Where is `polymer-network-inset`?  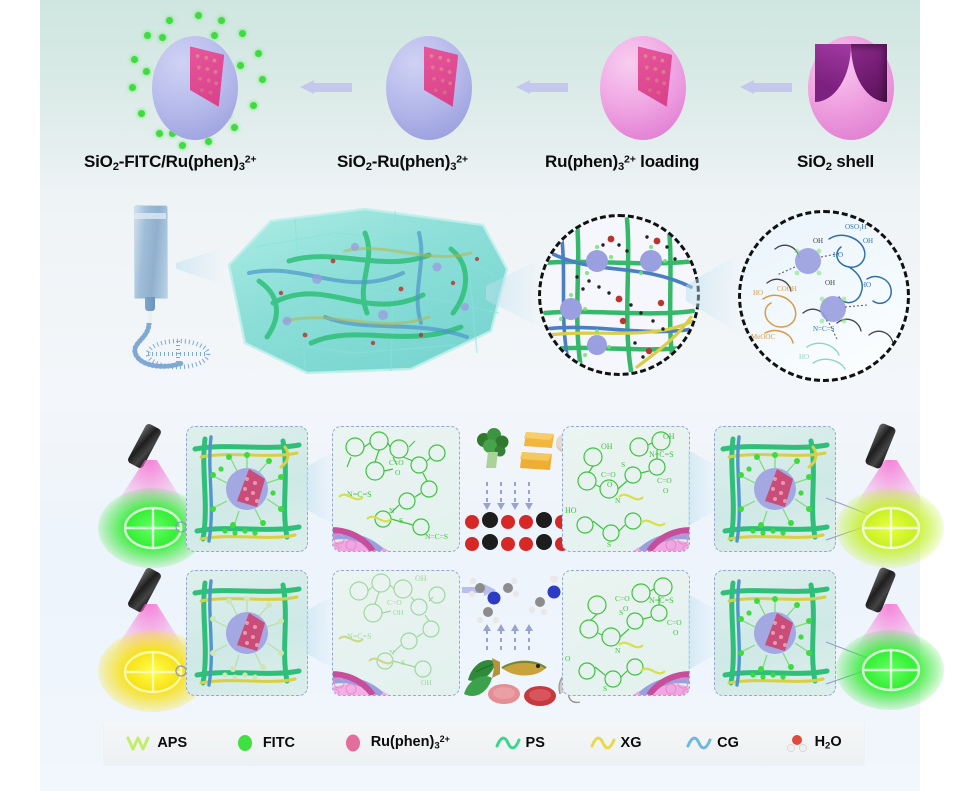 polymer-network-inset is located at coordinates (619, 295).